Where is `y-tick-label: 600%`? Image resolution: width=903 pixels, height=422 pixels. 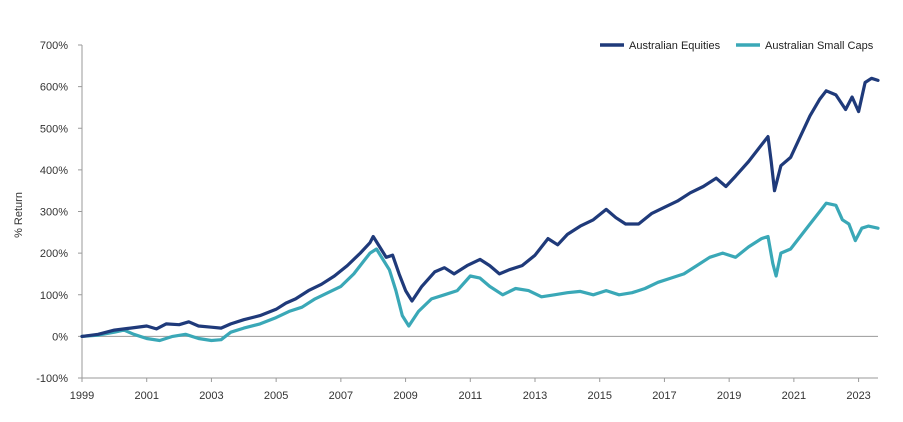
y-tick-label: 600% is located at coordinates (54, 88).